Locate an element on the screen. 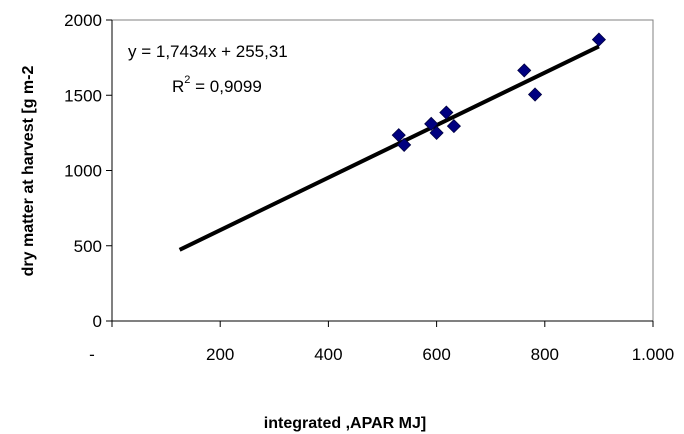 The height and width of the screenshot is (434, 684). r-squared-label: R2 = 0,9099 is located at coordinates (217, 85).